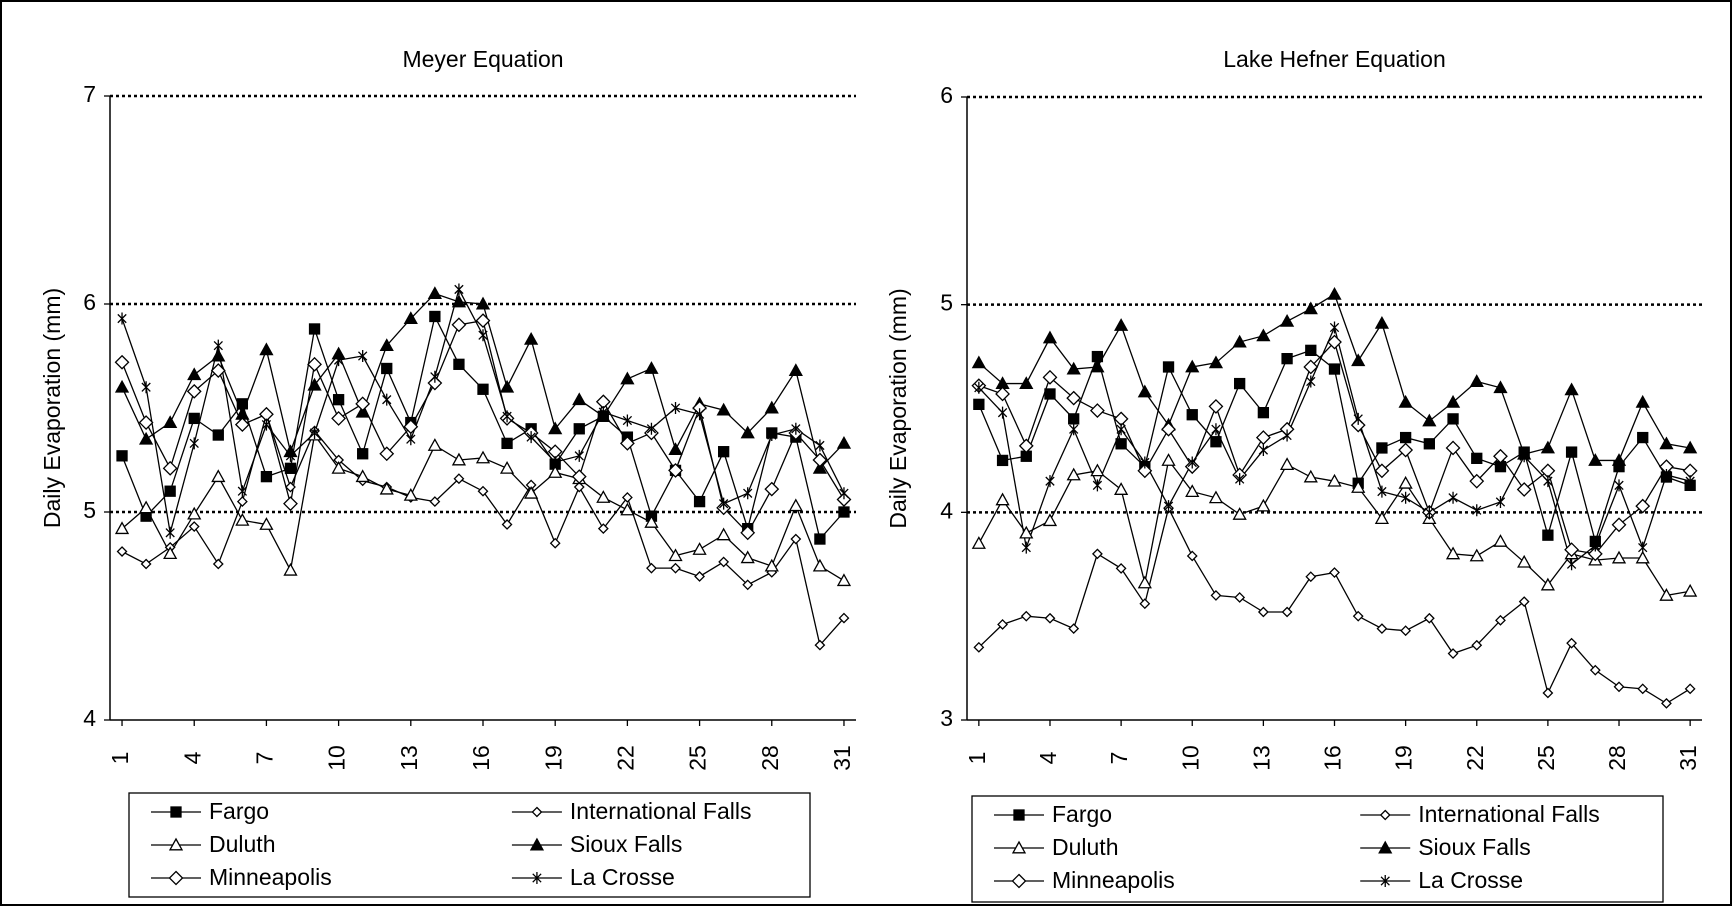 This screenshot has width=1732, height=906. I want to click on x-tick-label: 31, so click(1688, 758).